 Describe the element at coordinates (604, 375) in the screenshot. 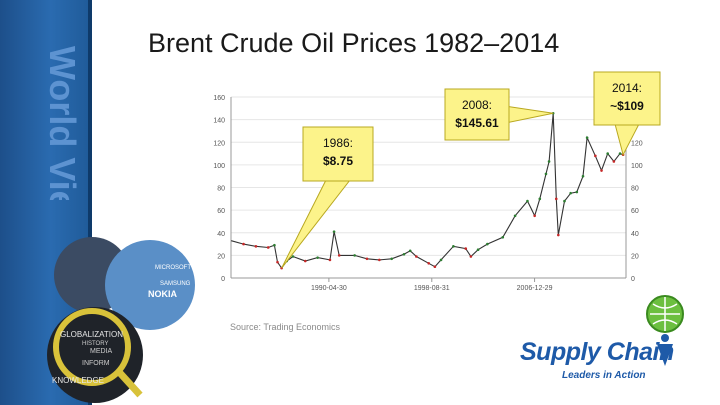

I see `logo-tagline: Leaders in Action` at that location.